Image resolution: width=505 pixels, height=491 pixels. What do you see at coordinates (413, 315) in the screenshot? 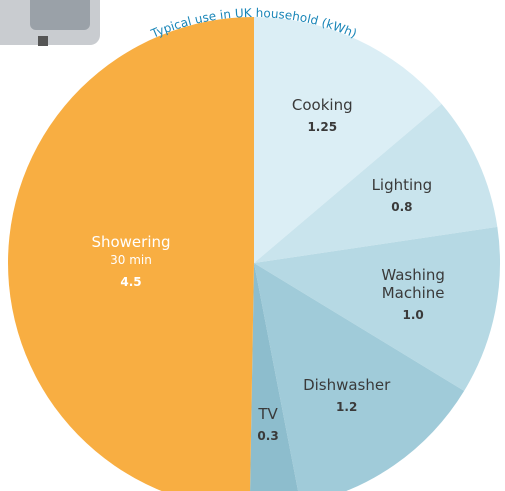
I see `value-label: 1.0` at bounding box center [413, 315].